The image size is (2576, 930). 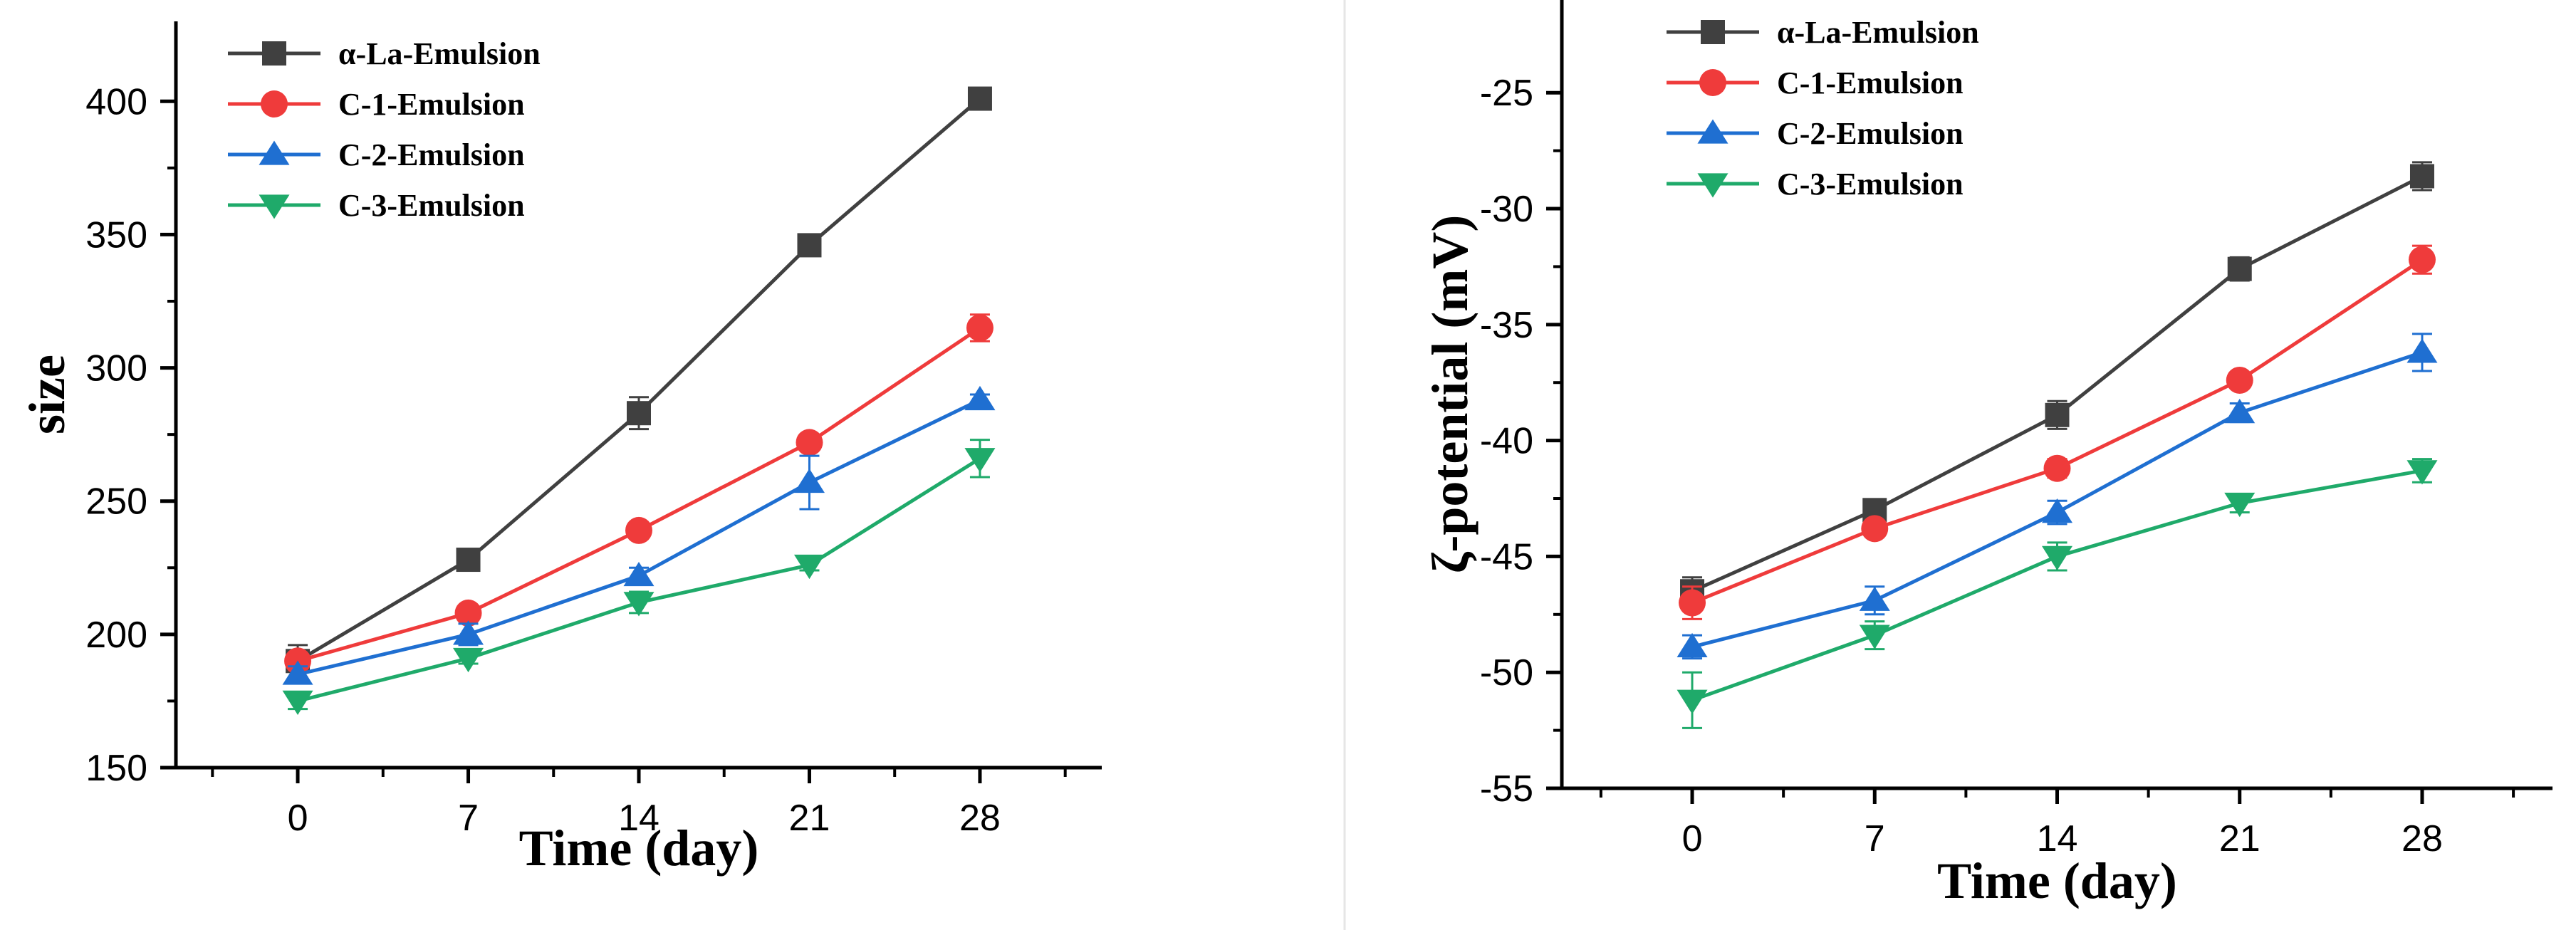 What do you see at coordinates (116, 635) in the screenshot?
I see `y-tick-label: 200` at bounding box center [116, 635].